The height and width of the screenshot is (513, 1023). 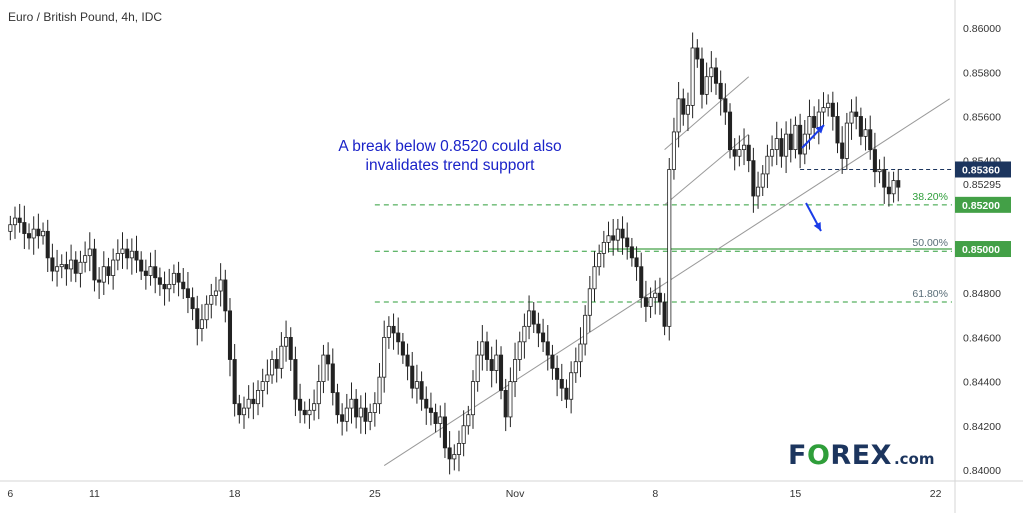 I want to click on x-tick-label: 6, so click(x=10, y=494).